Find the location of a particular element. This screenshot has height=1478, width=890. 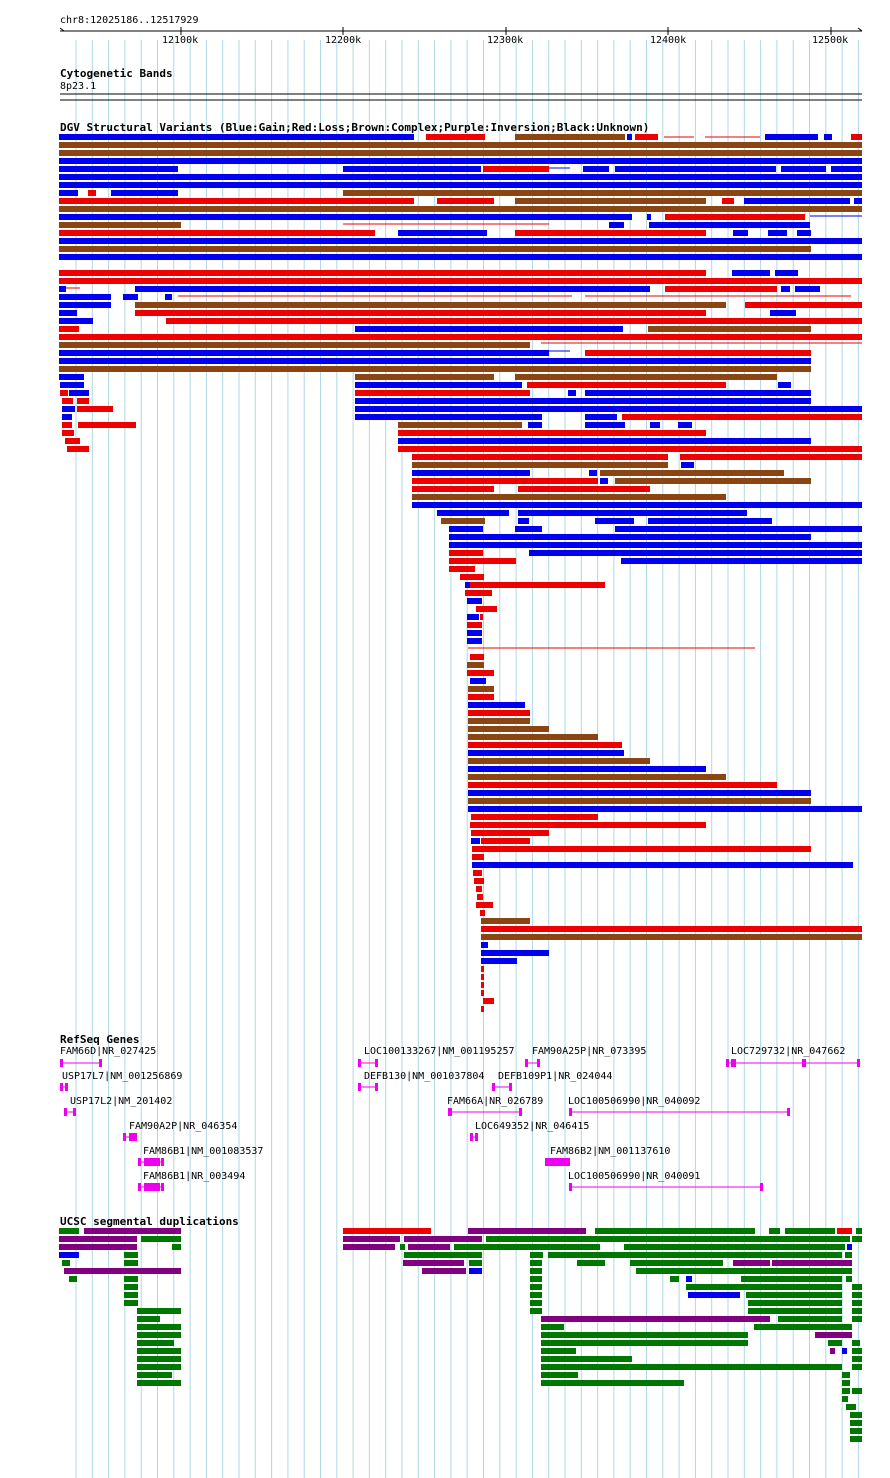

gene-label: USP17L2|NM_201402 is located at coordinates (121, 1101).